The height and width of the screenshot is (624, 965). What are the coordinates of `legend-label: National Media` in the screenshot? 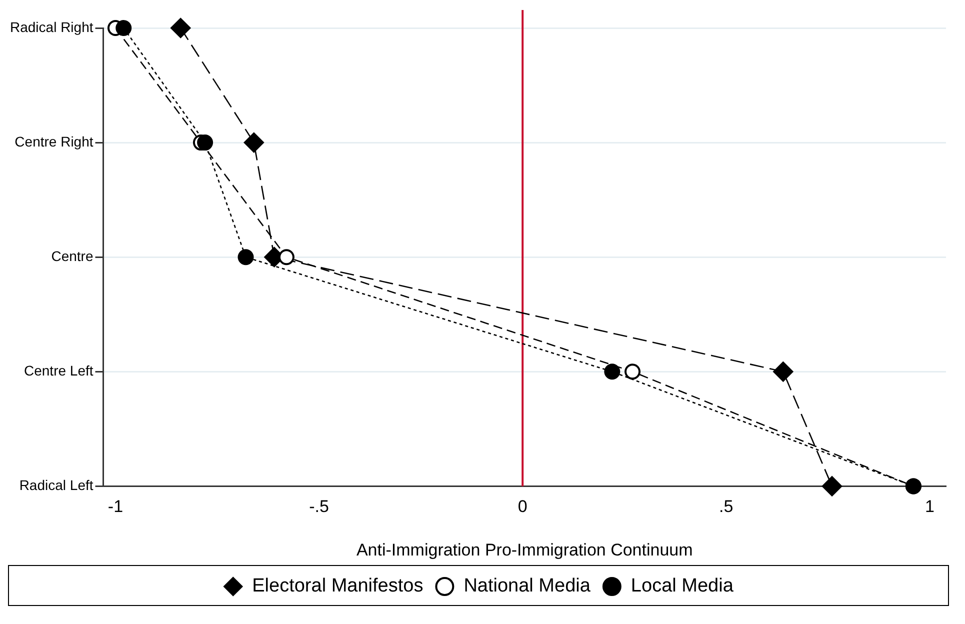 It's located at (527, 586).